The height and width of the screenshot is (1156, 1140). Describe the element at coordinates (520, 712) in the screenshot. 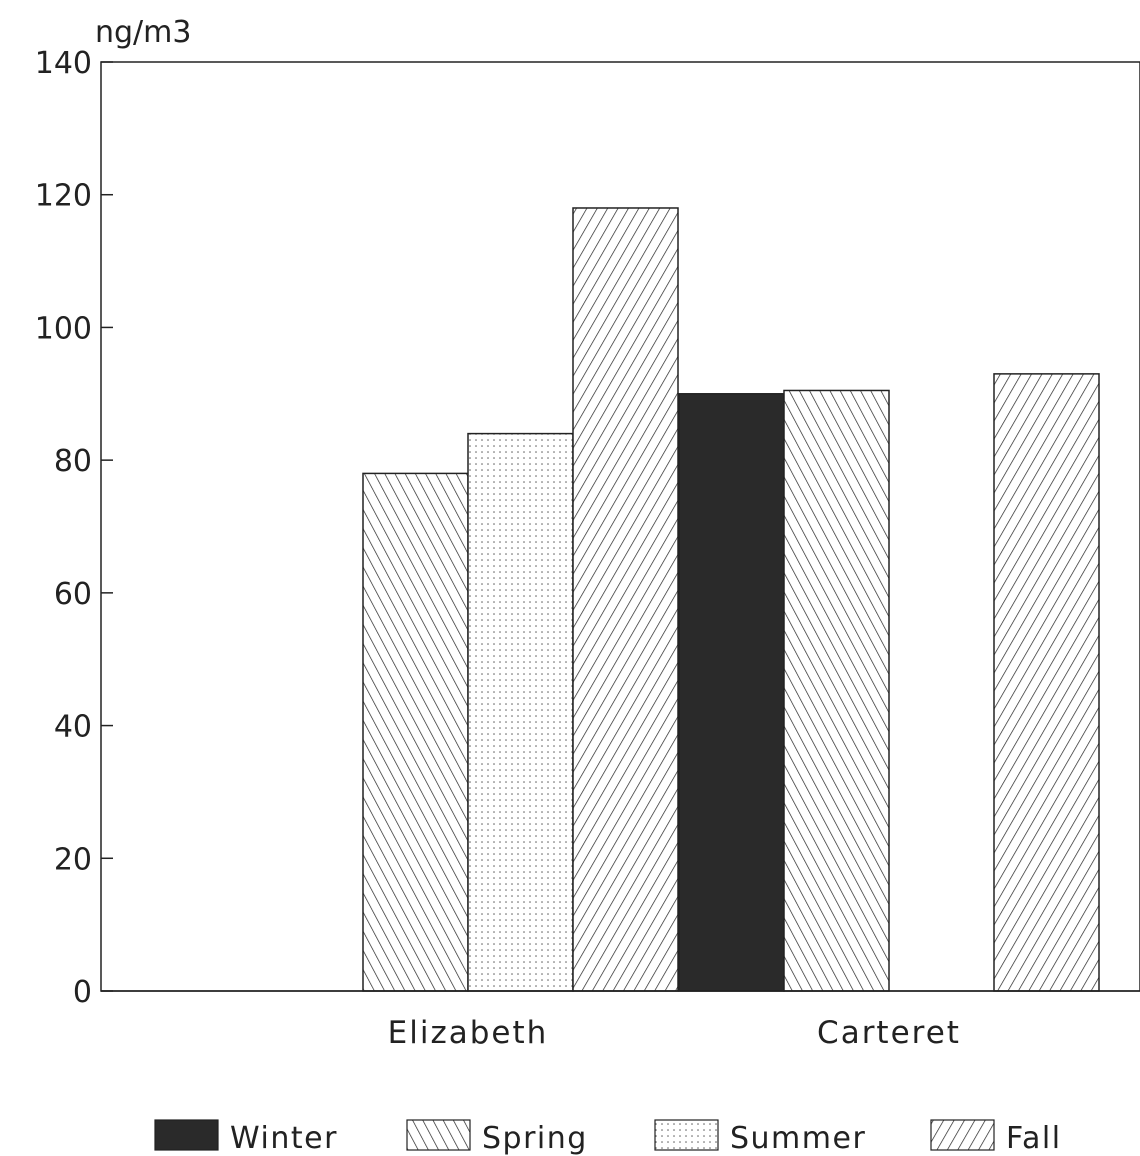

I see `bar-elizabeth-summer` at that location.